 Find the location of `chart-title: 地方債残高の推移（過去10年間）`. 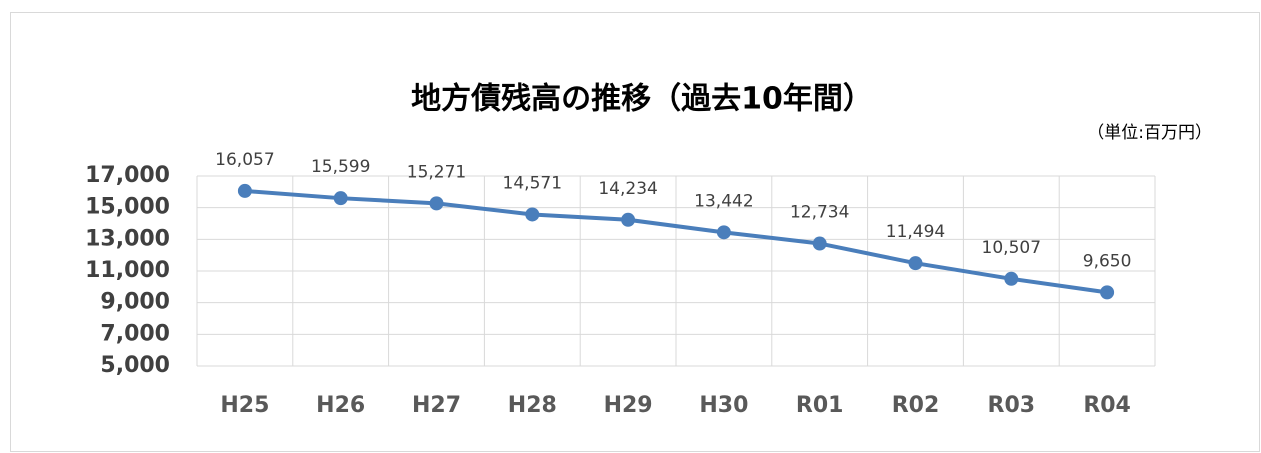

chart-title: 地方債残高の推移（過去10年間） is located at coordinates (642, 99).